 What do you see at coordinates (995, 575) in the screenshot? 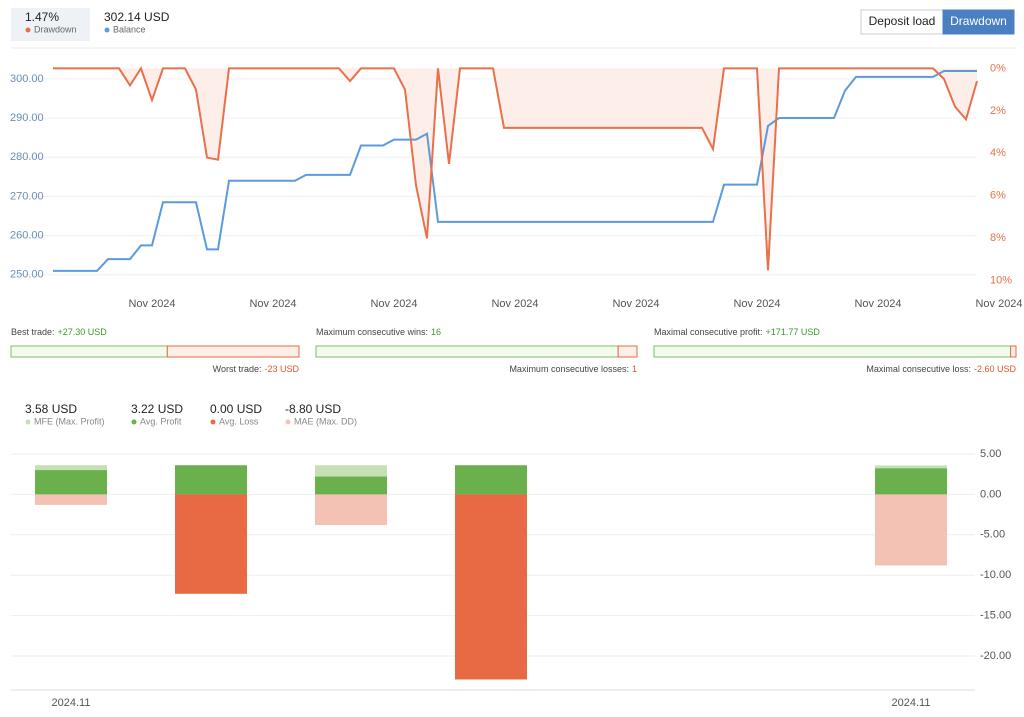
I see `y-tick-label: -10.00` at bounding box center [995, 575].